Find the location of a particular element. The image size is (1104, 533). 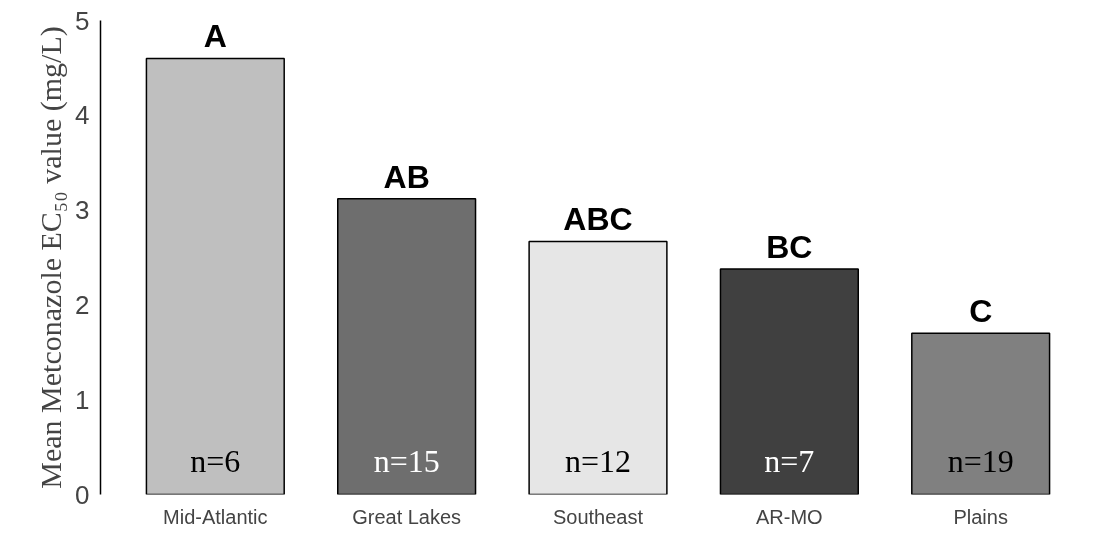

y-tick-label: 1 is located at coordinates (82, 399).